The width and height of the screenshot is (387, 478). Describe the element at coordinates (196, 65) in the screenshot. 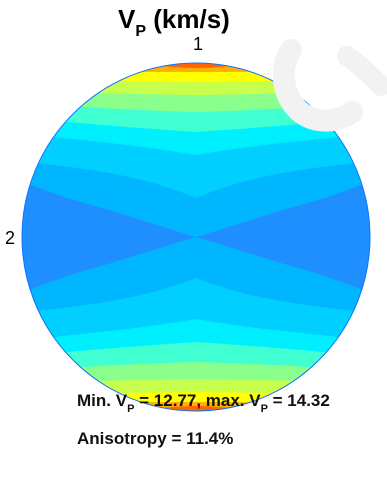

I see `top-lobe-max` at that location.